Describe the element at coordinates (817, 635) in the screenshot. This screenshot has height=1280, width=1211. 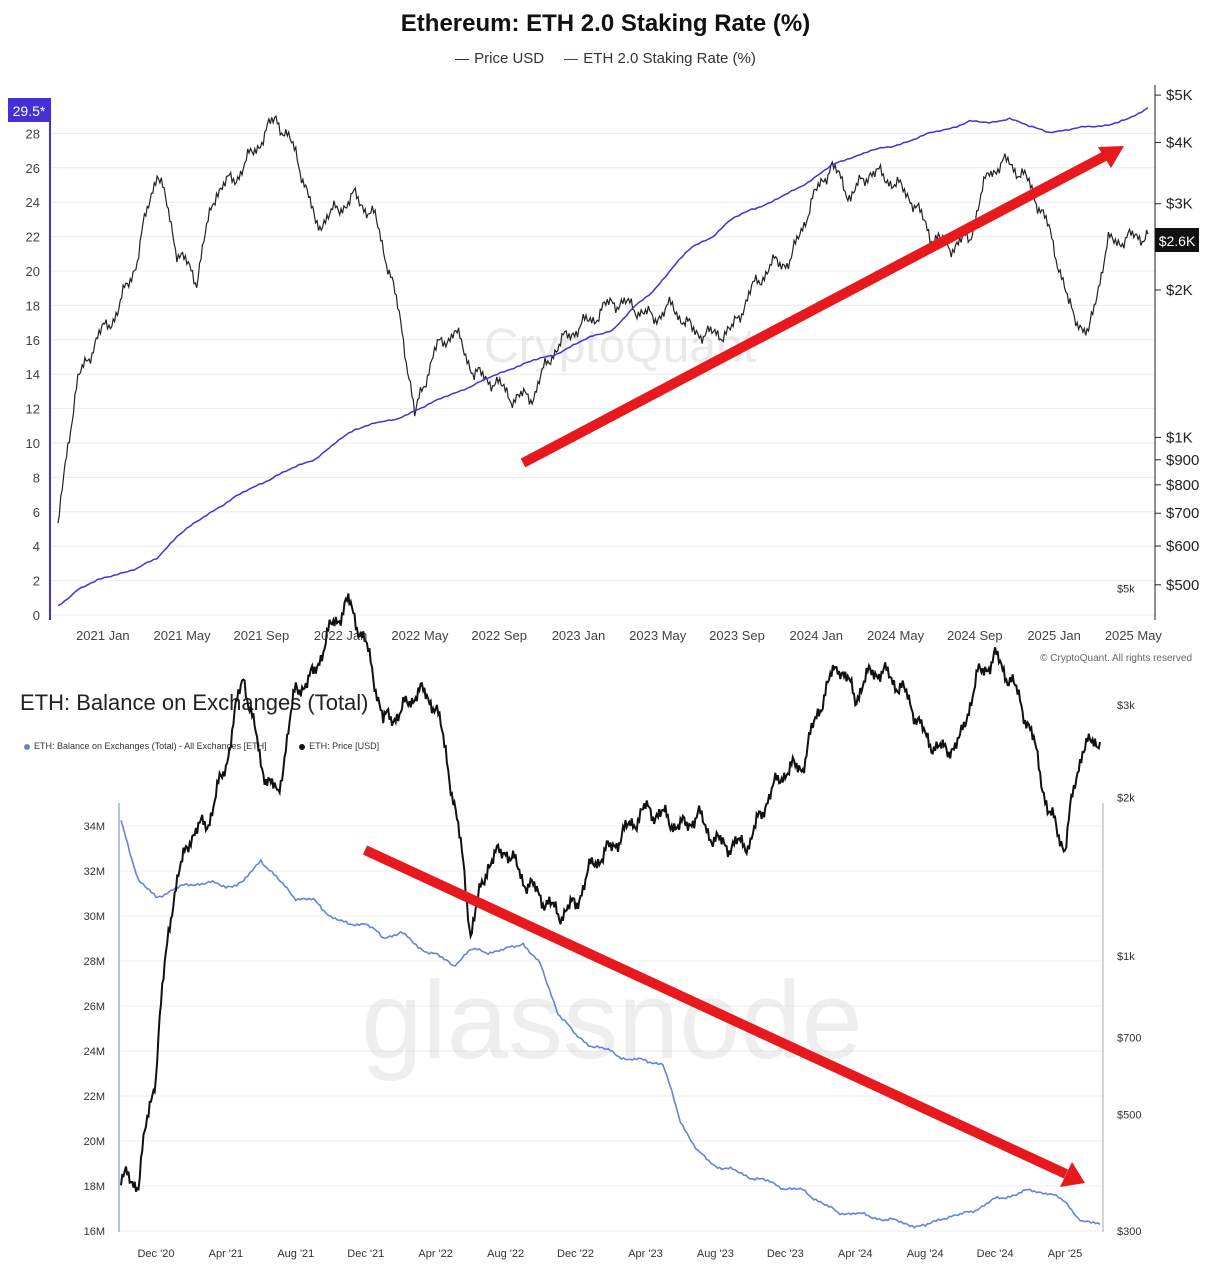
I see `chart1-x-tick: 2024 Jan` at that location.